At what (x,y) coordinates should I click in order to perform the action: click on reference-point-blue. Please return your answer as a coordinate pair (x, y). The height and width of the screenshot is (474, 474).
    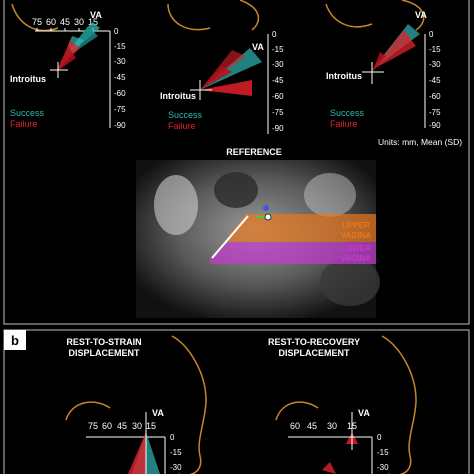
    Looking at the image, I should click on (266, 208).